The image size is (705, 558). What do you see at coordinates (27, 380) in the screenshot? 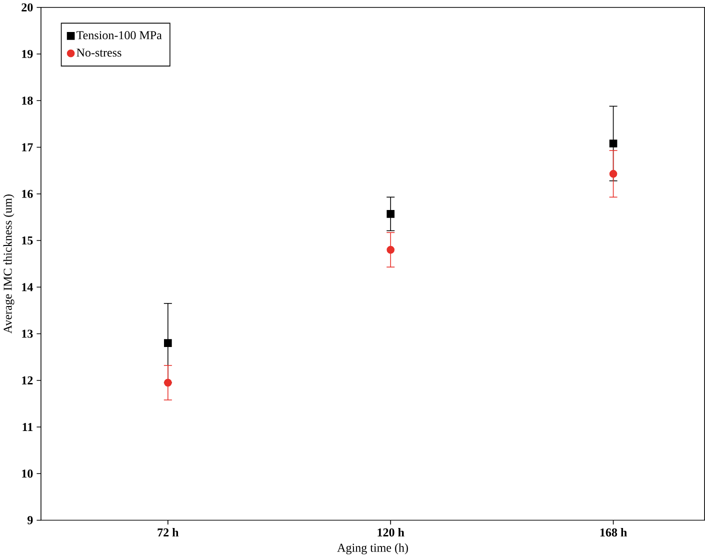
I see `y-tick-label: 12` at bounding box center [27, 380].